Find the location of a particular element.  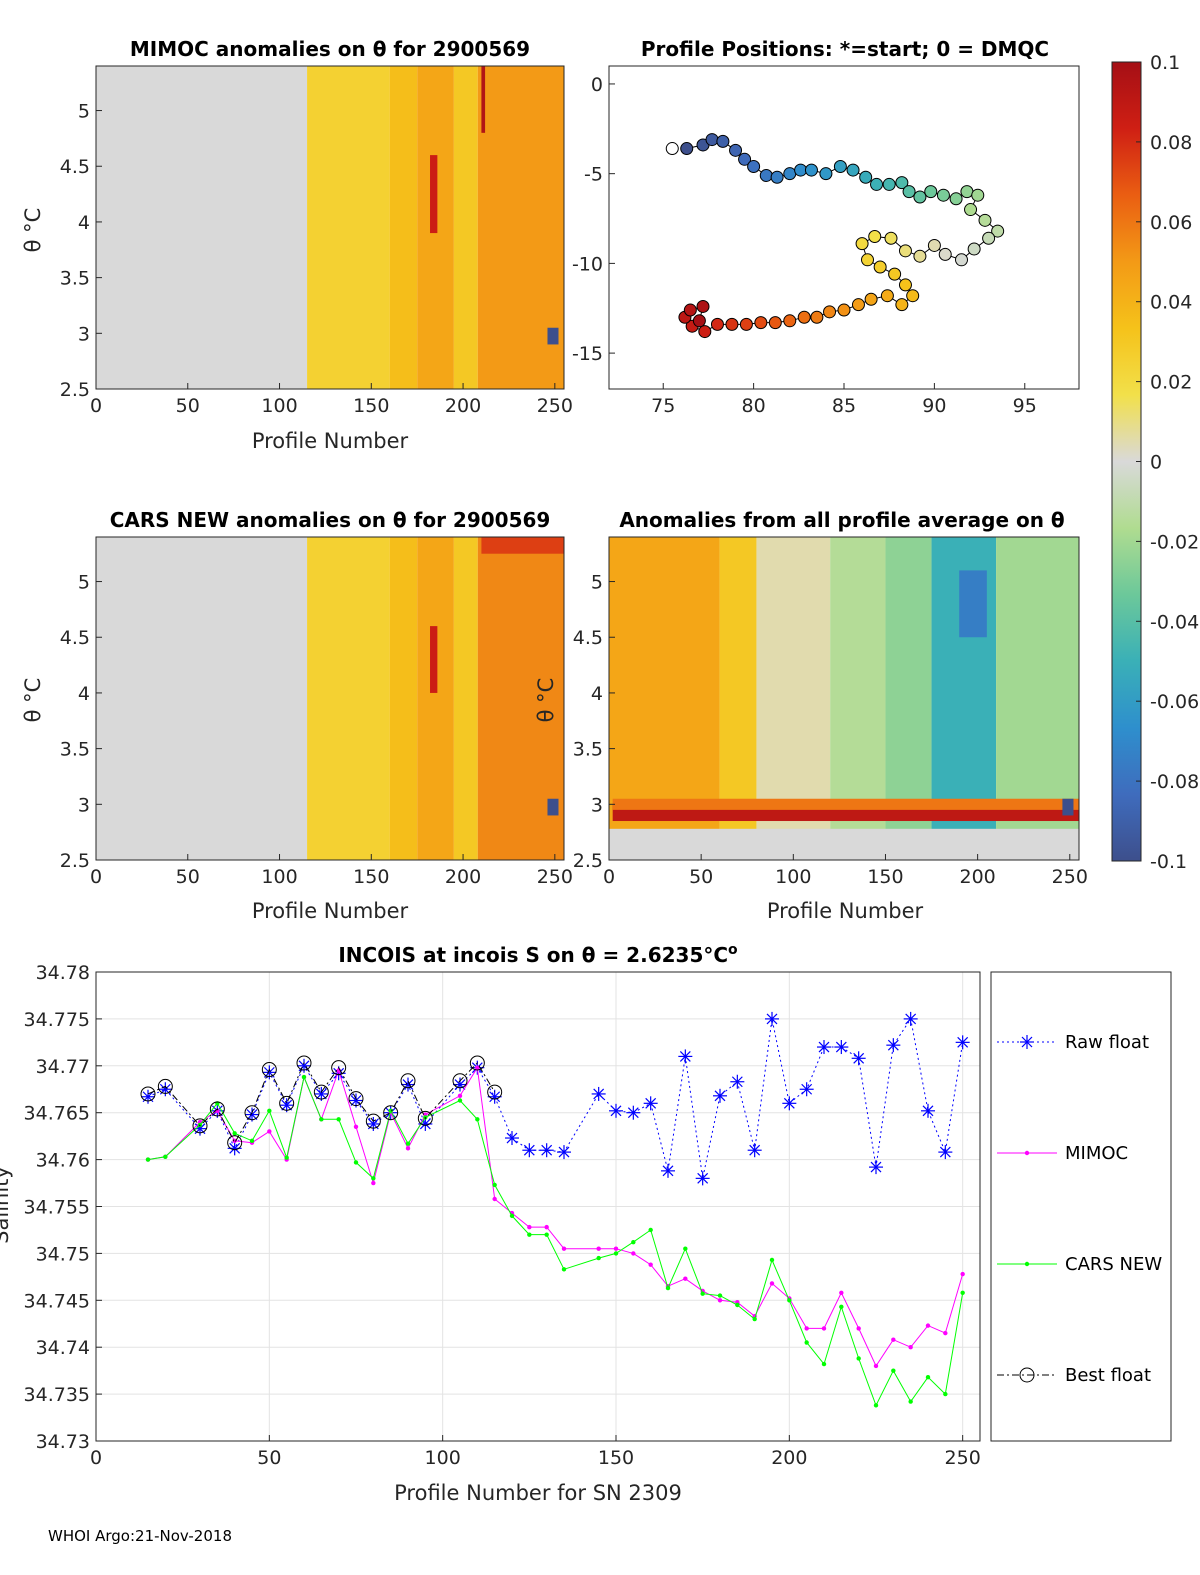

y-tick-label: 34.74 is located at coordinates (63, 1348).